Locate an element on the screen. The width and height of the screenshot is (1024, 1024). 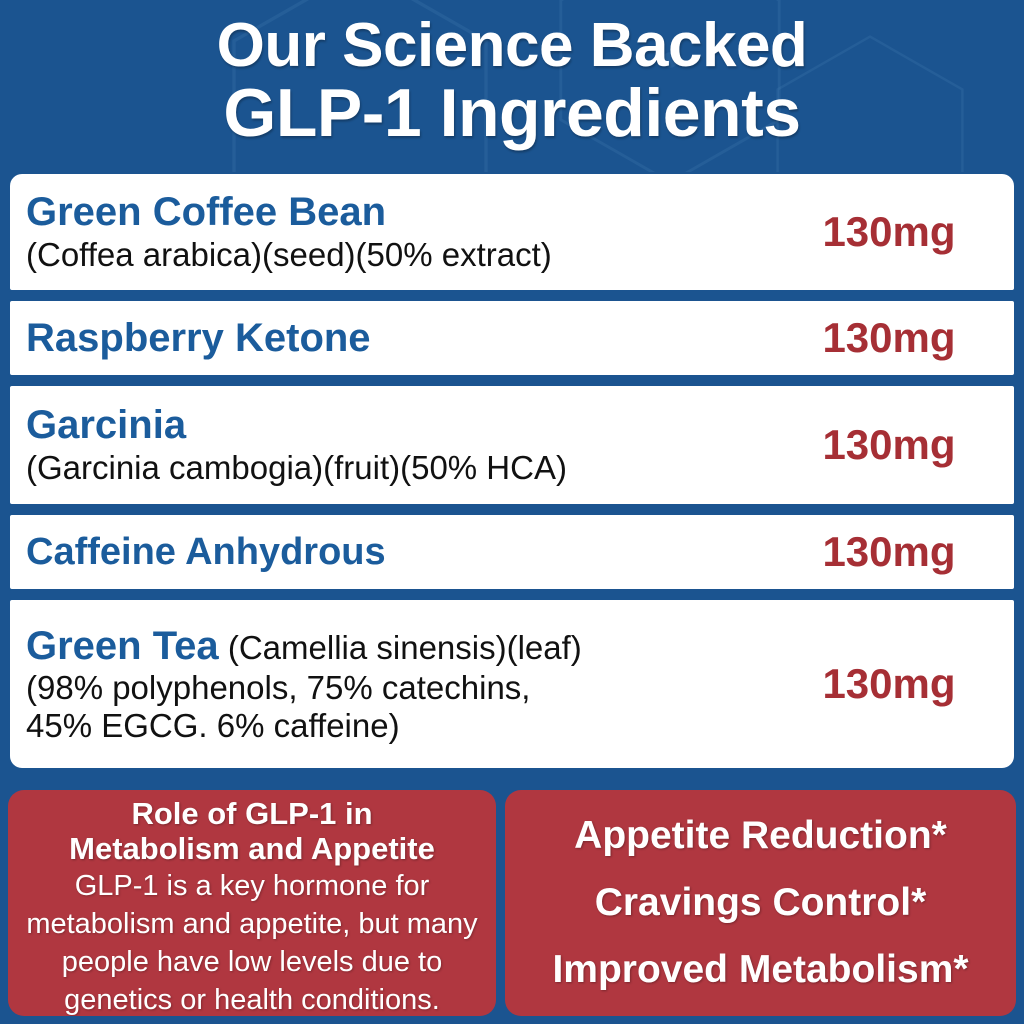
ingredient-subtitle-extra-1: (98% polyphenols, 75% catechins, is located at coordinates (278, 687).